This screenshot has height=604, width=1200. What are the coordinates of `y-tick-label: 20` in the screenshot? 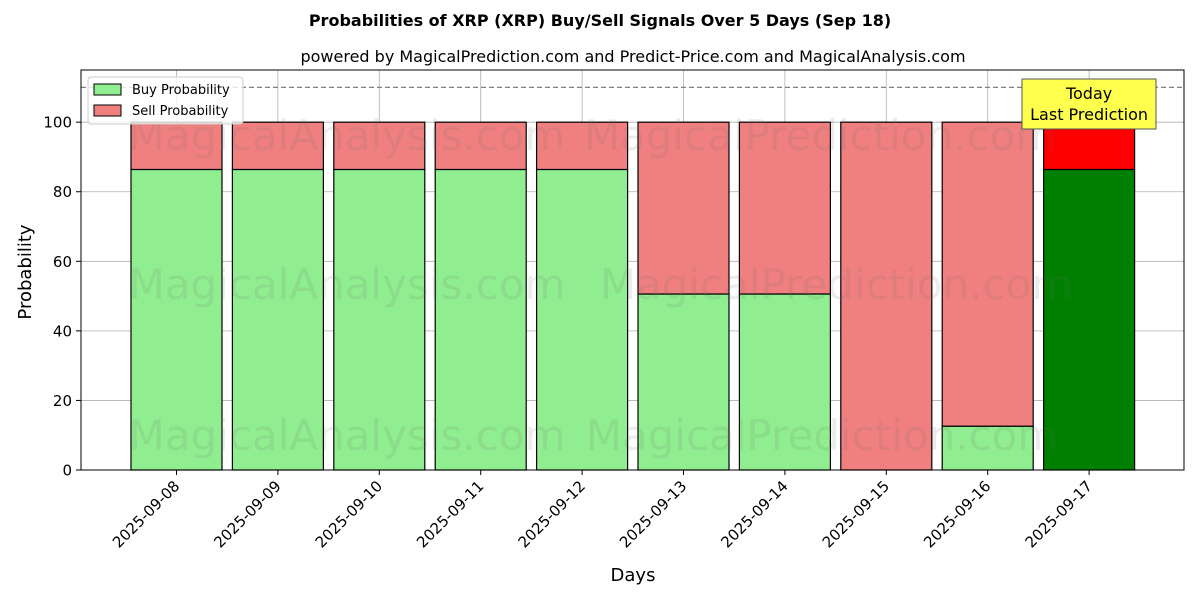 It's located at (62, 401).